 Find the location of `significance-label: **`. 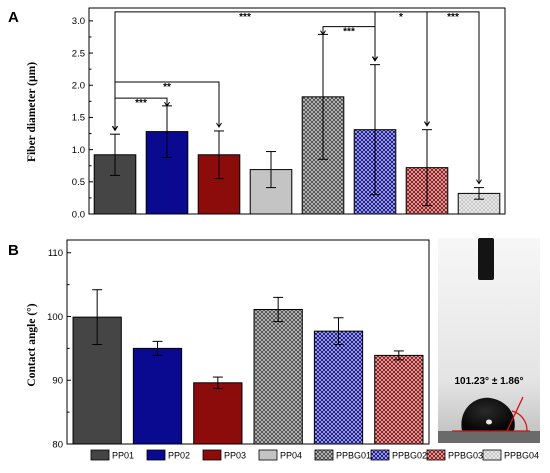

significance-label: ** is located at coordinates (167, 87).